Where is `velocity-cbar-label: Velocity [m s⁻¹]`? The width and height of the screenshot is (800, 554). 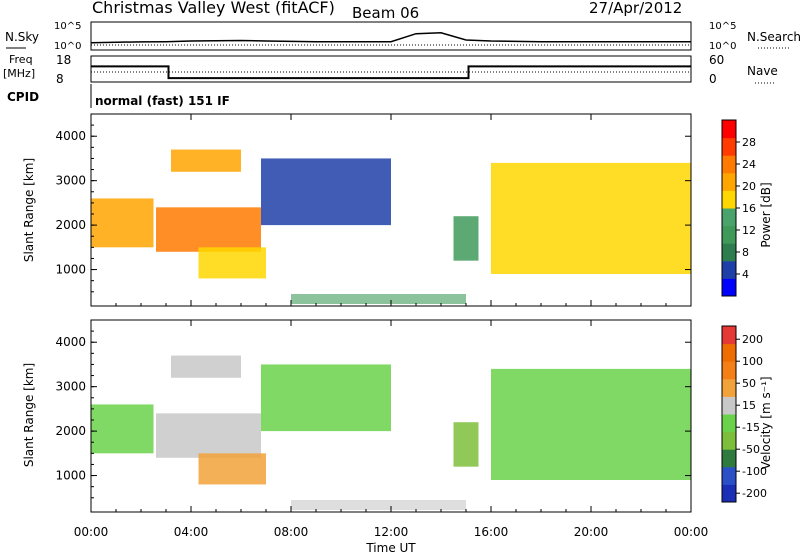 velocity-cbar-label: Velocity [m s⁻¹] is located at coordinates (766, 422).